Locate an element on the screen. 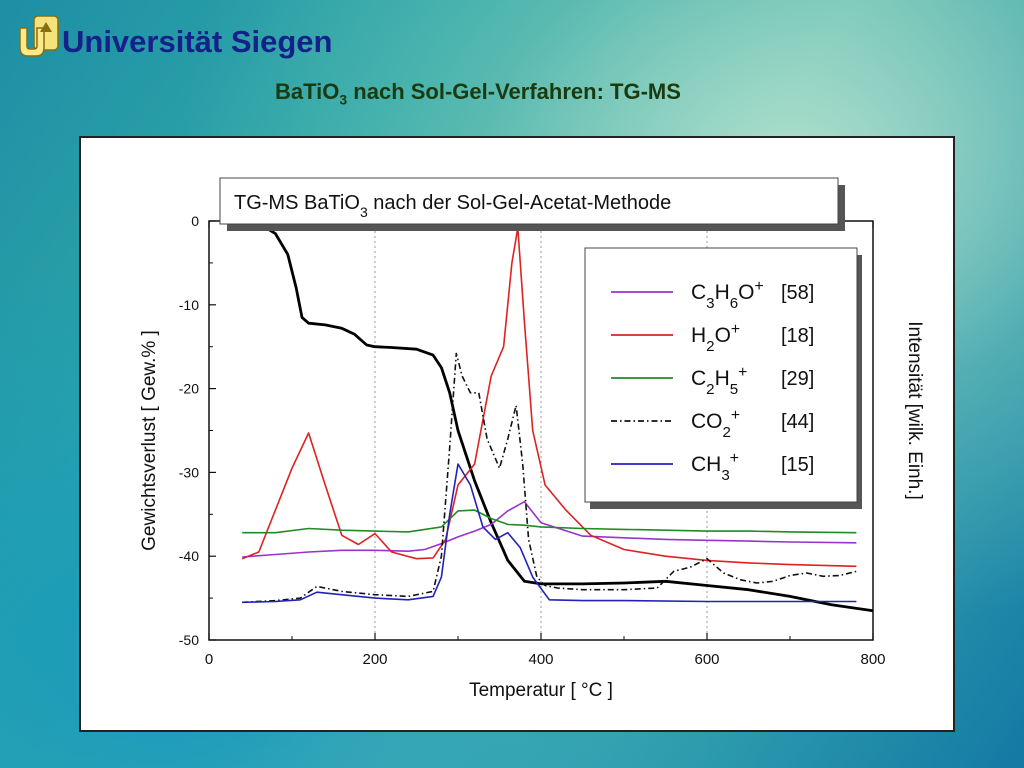  chart-title-part: 3 is located at coordinates (364, 212).